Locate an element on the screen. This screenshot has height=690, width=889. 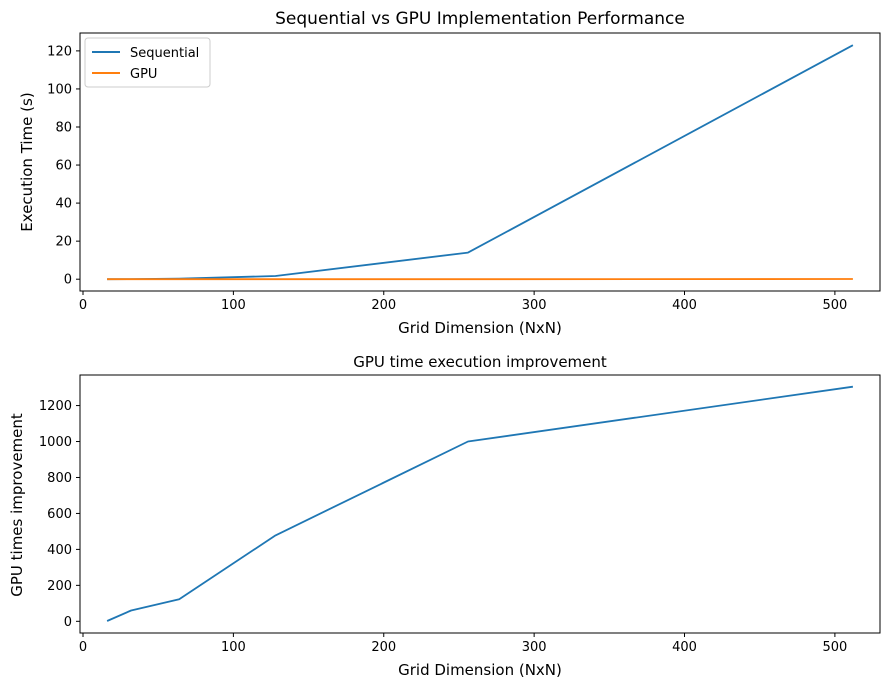
legend-label-gpu: GPU is located at coordinates (143, 74).